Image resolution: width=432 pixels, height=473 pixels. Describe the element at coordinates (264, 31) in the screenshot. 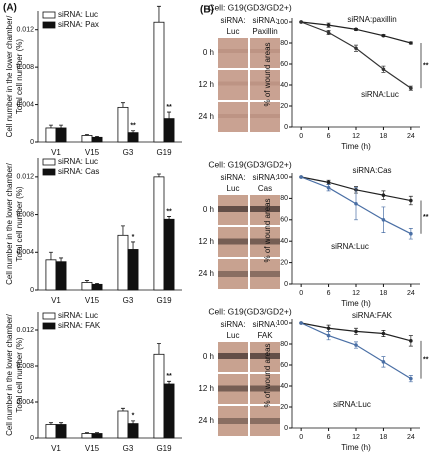

I see `column-label: Paxillin` at that location.